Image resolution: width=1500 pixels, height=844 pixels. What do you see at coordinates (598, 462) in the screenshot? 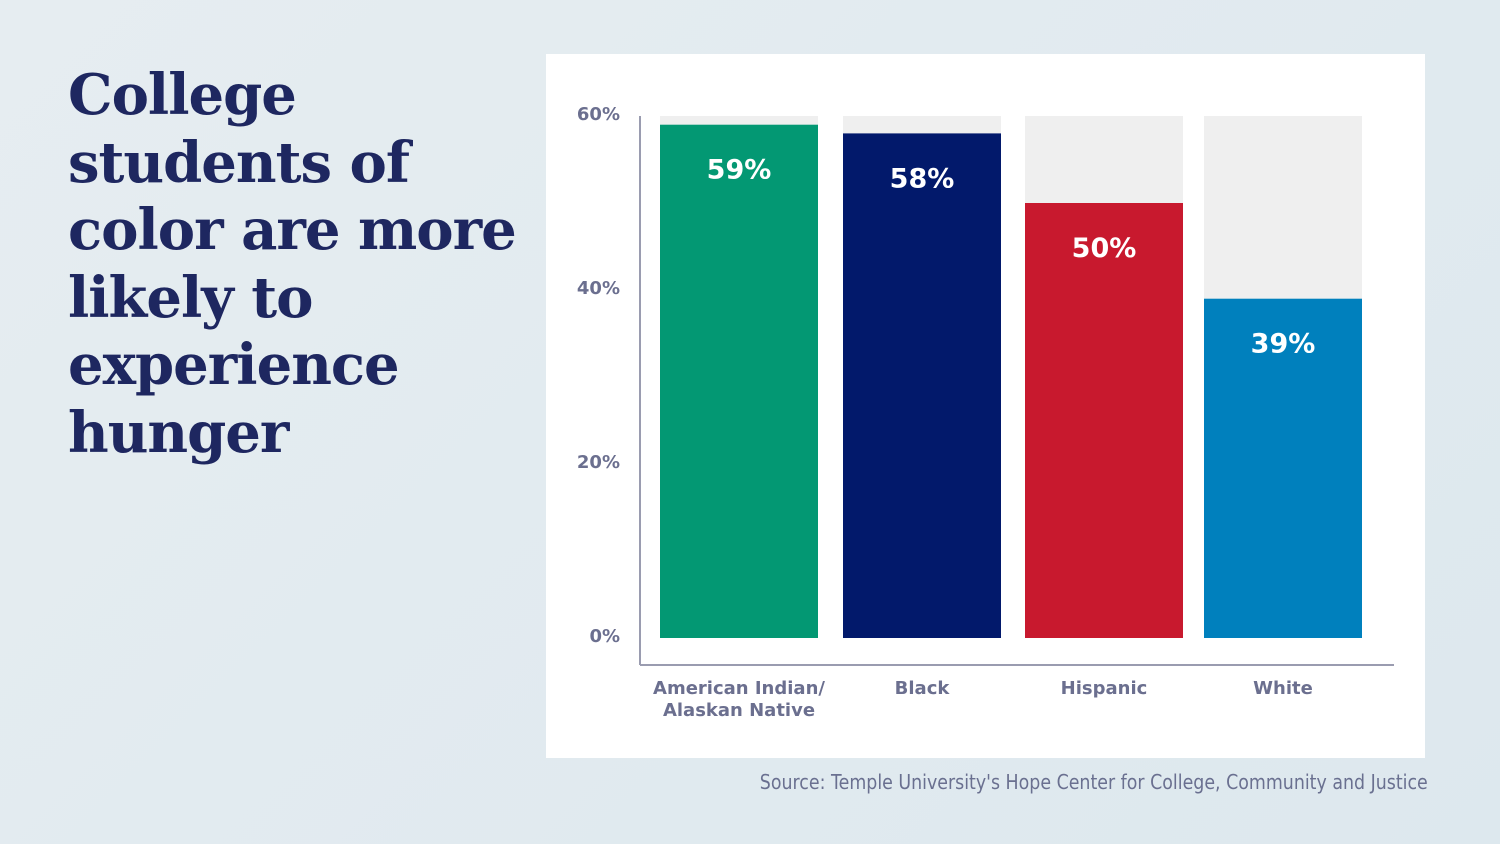
I see `y-tick-label: 20%` at bounding box center [598, 462].